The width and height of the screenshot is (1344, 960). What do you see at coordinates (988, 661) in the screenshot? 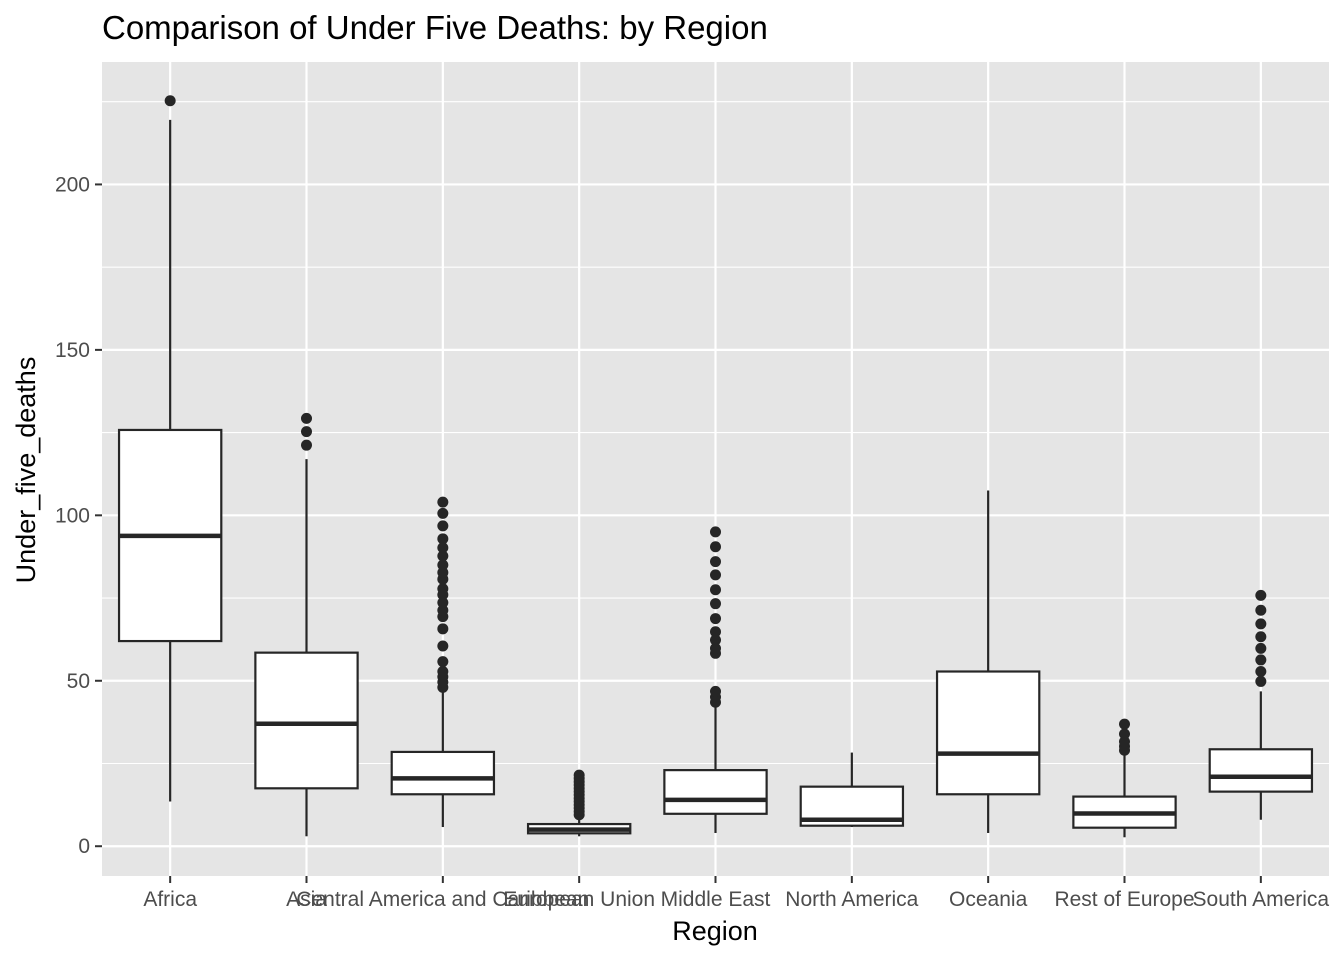
I see `box-oceania` at bounding box center [988, 661].